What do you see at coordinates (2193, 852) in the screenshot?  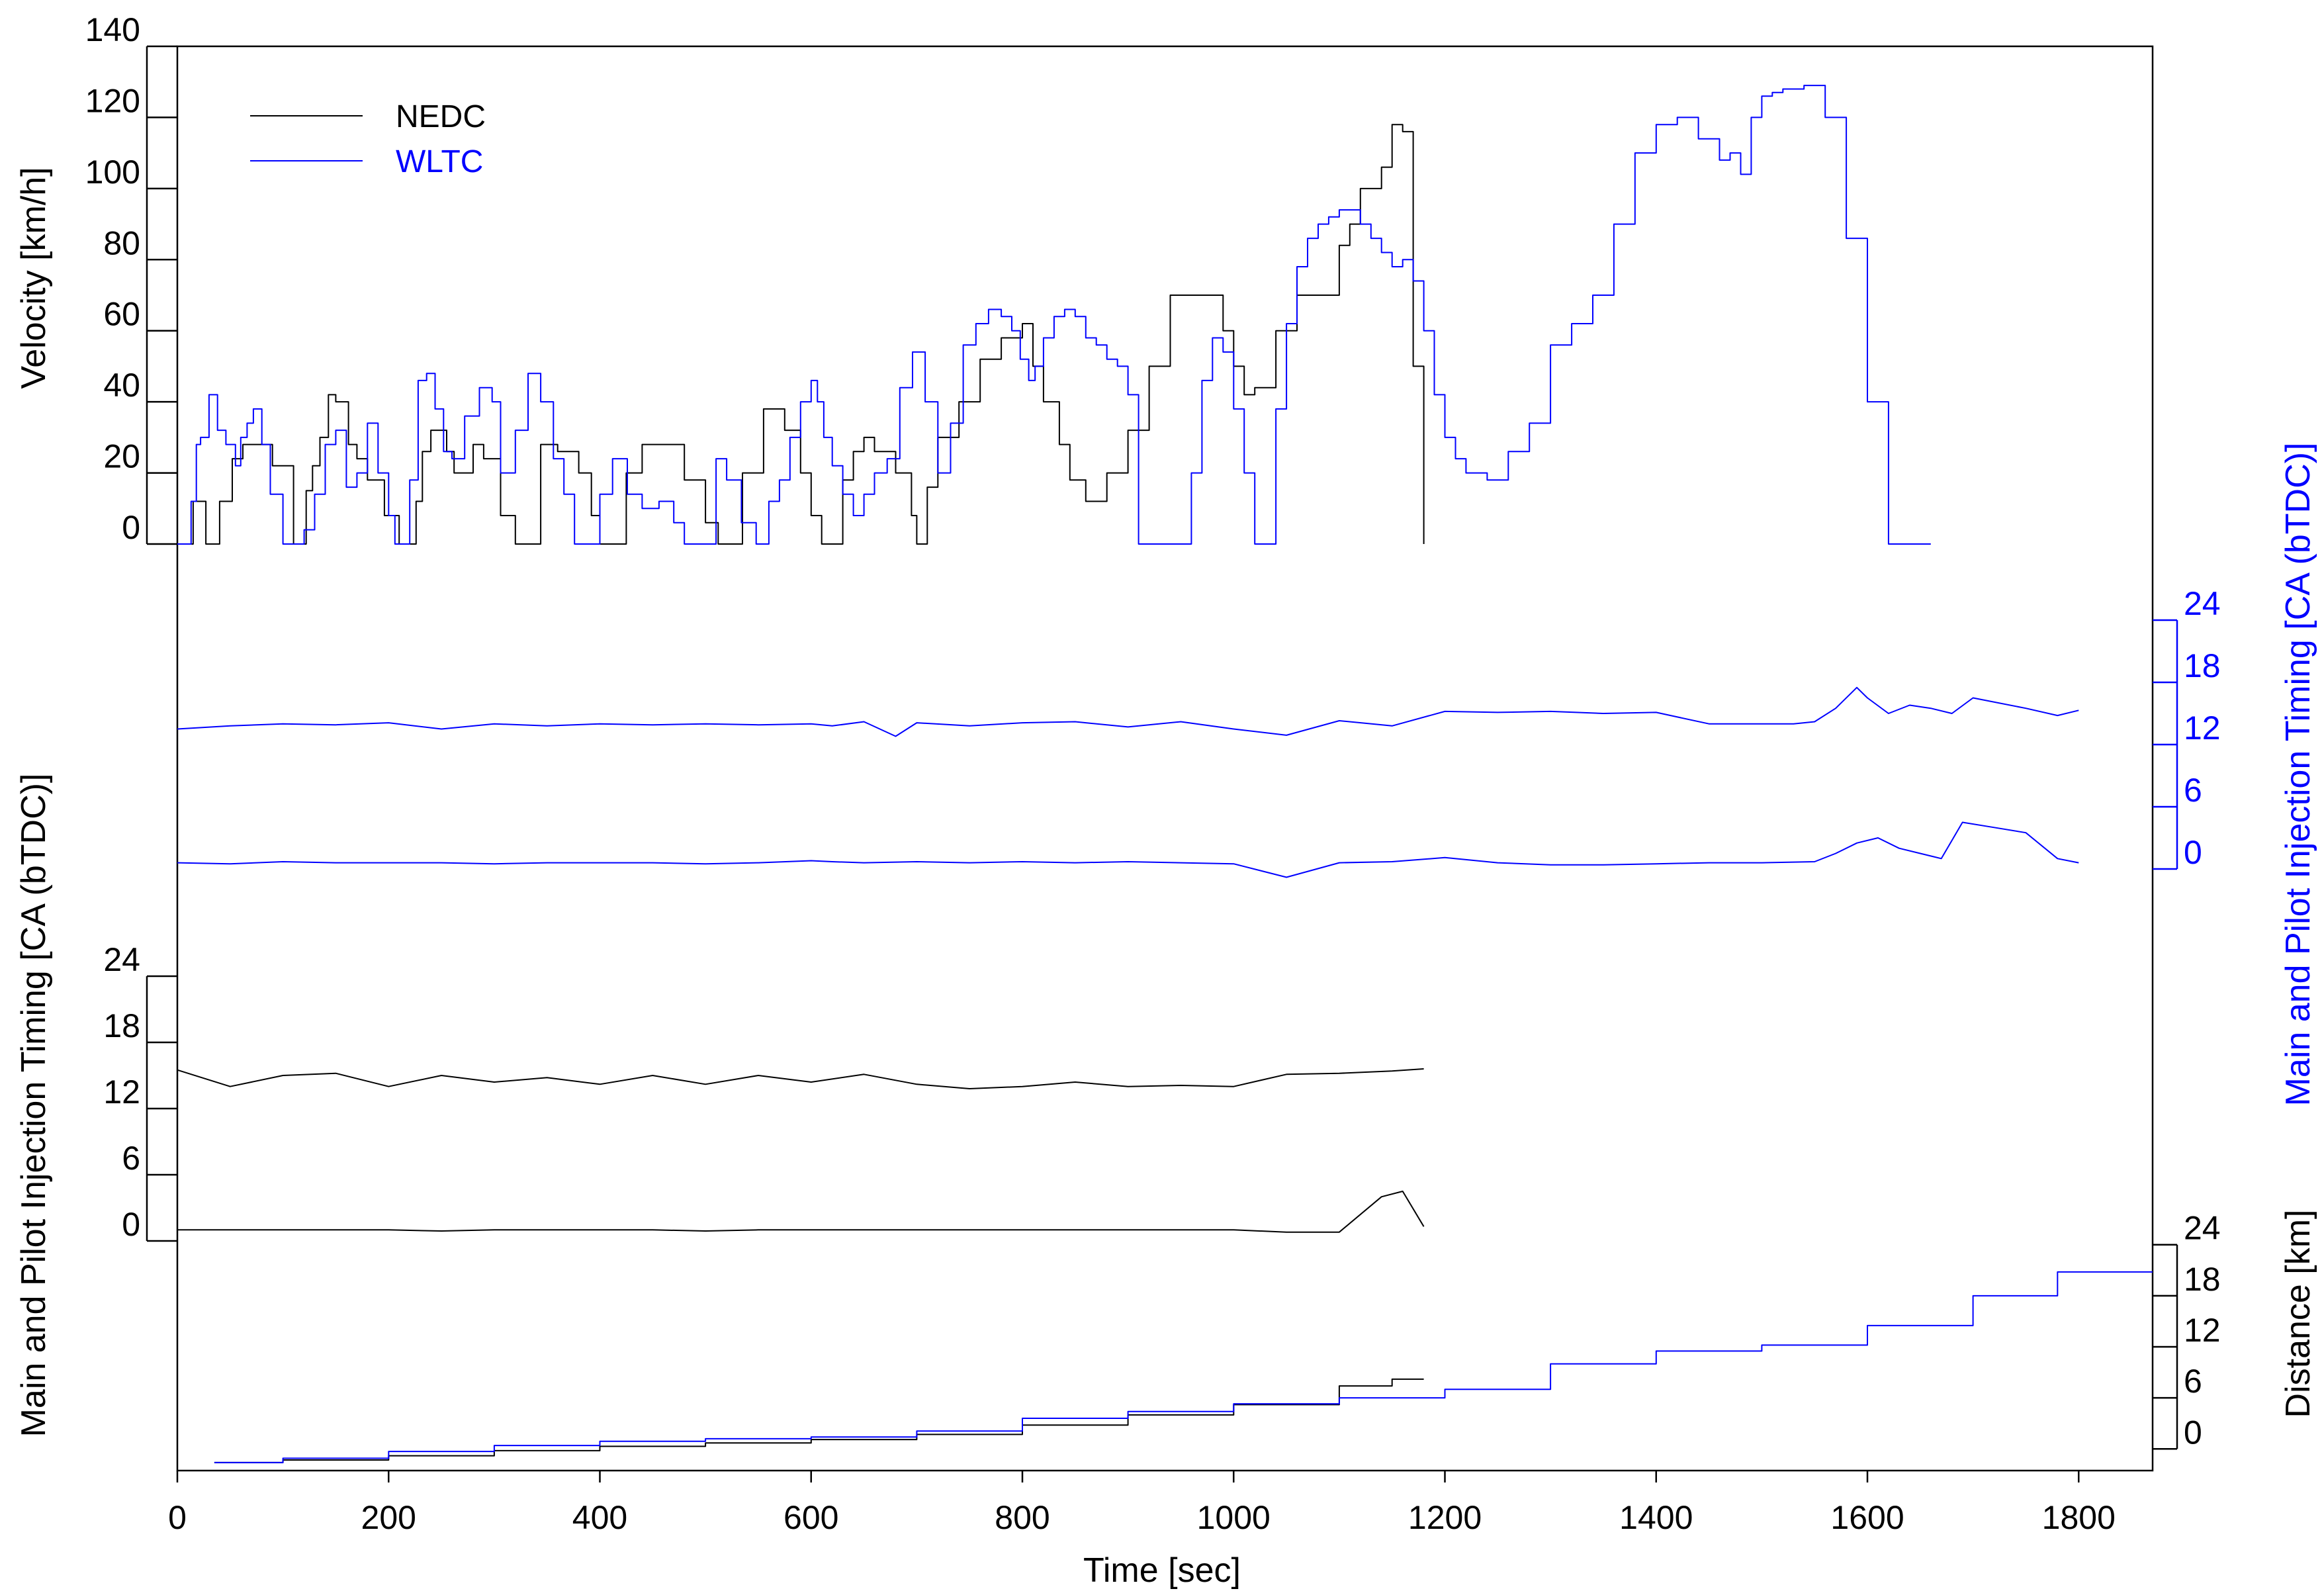 I see `wltc-injection-y-tick-label: 0` at bounding box center [2193, 852].